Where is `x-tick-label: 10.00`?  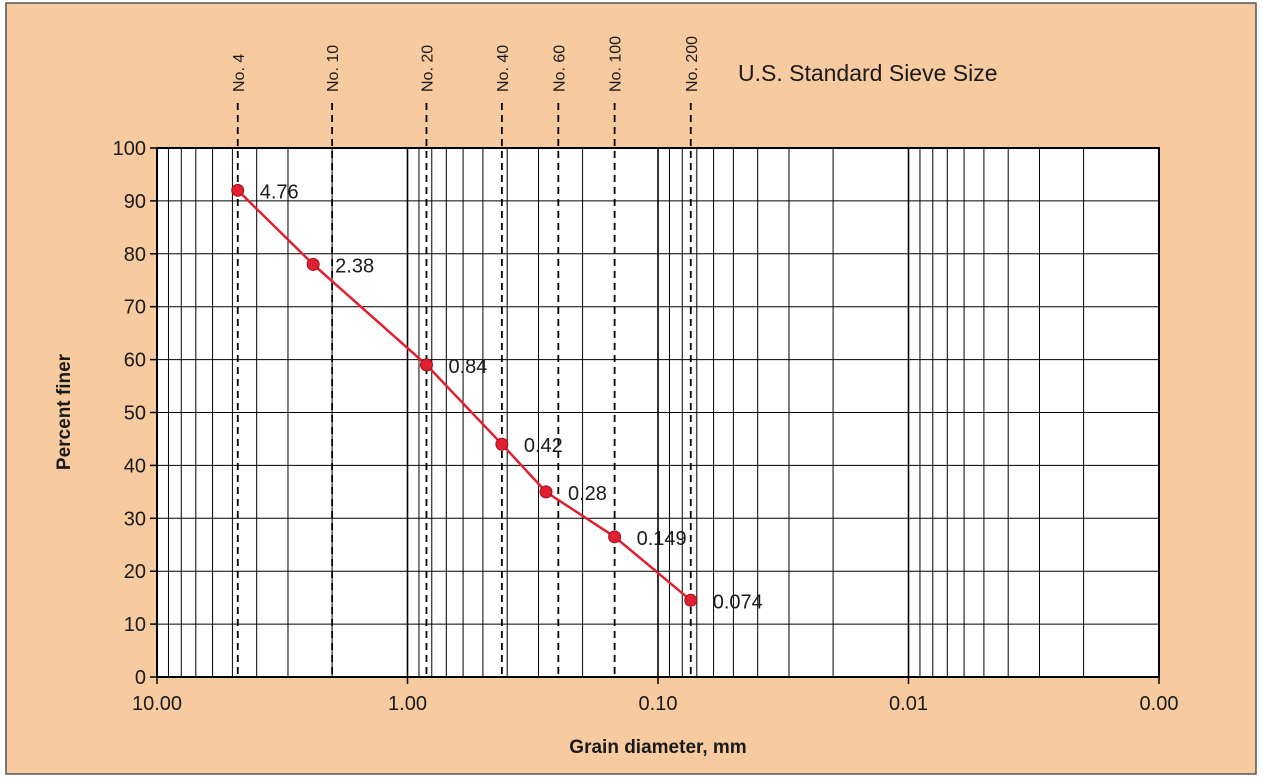
x-tick-label: 10.00 is located at coordinates (157, 704).